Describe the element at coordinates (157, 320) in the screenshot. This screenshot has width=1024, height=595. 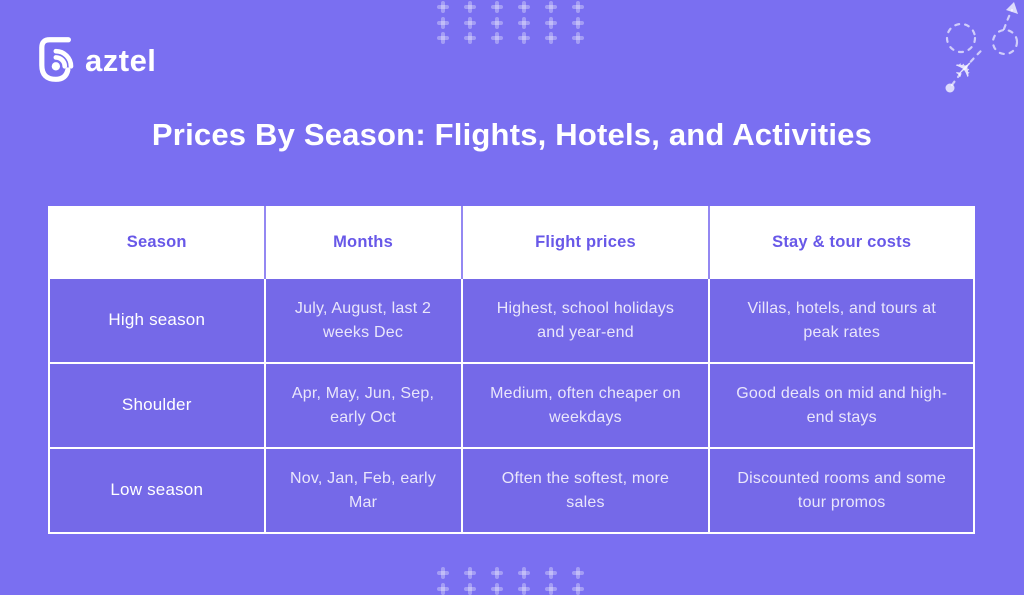
I see `cell-season: High season` at that location.